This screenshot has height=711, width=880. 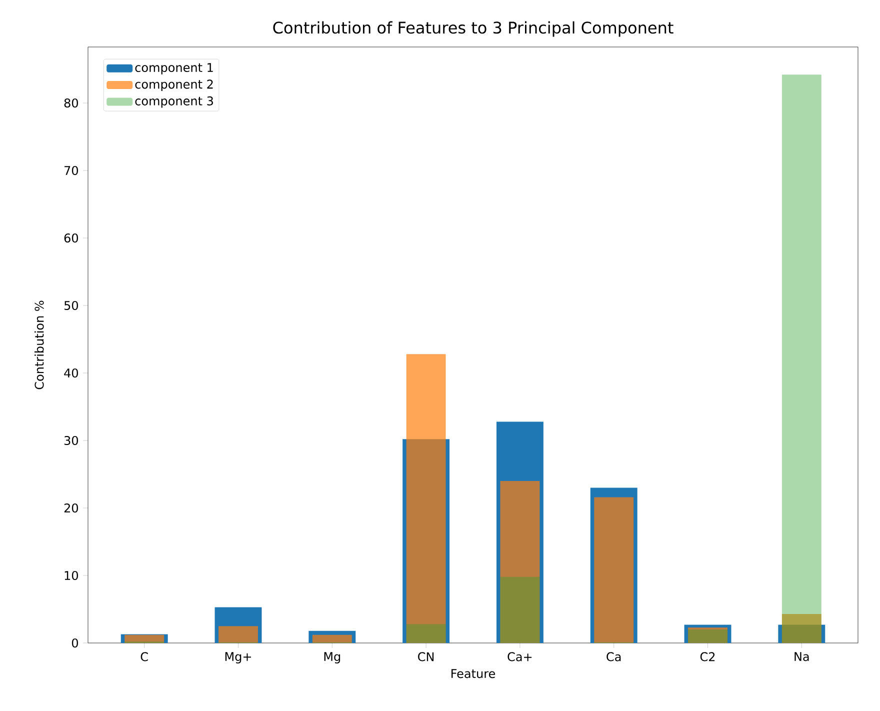 What do you see at coordinates (707, 657) in the screenshot?
I see `x-tick-label: C2` at bounding box center [707, 657].